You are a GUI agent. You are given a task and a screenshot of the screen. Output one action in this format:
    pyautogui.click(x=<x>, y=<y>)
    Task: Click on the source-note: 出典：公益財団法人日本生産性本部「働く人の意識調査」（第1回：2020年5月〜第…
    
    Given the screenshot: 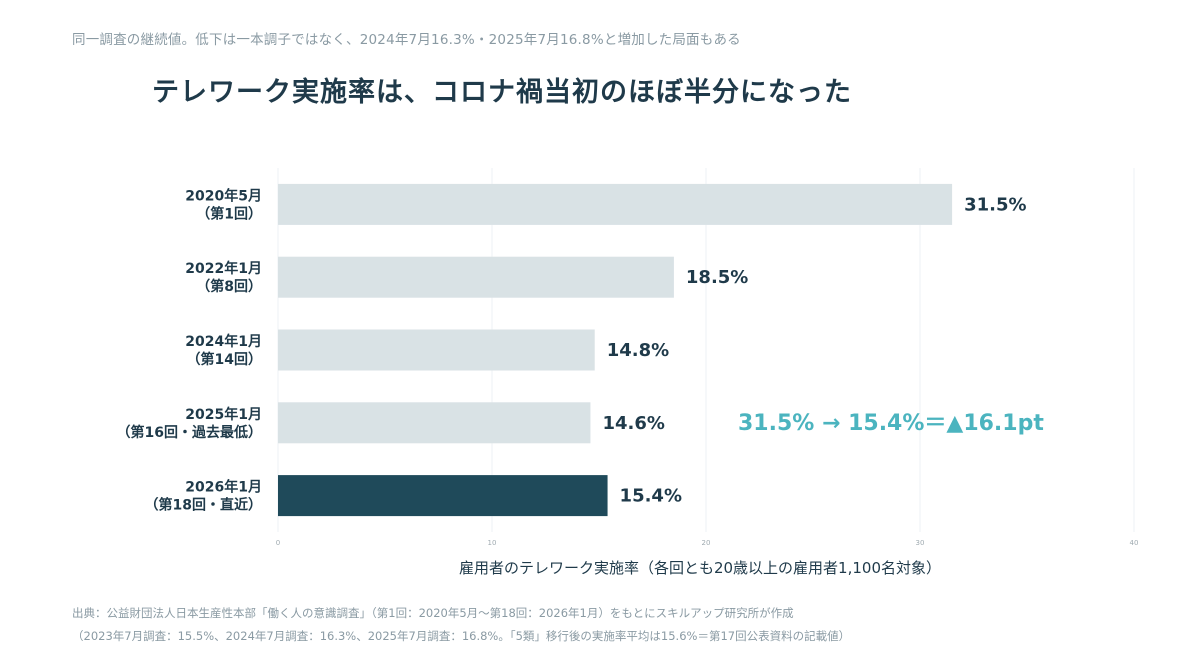 What is the action you would take?
    pyautogui.click(x=433, y=613)
    